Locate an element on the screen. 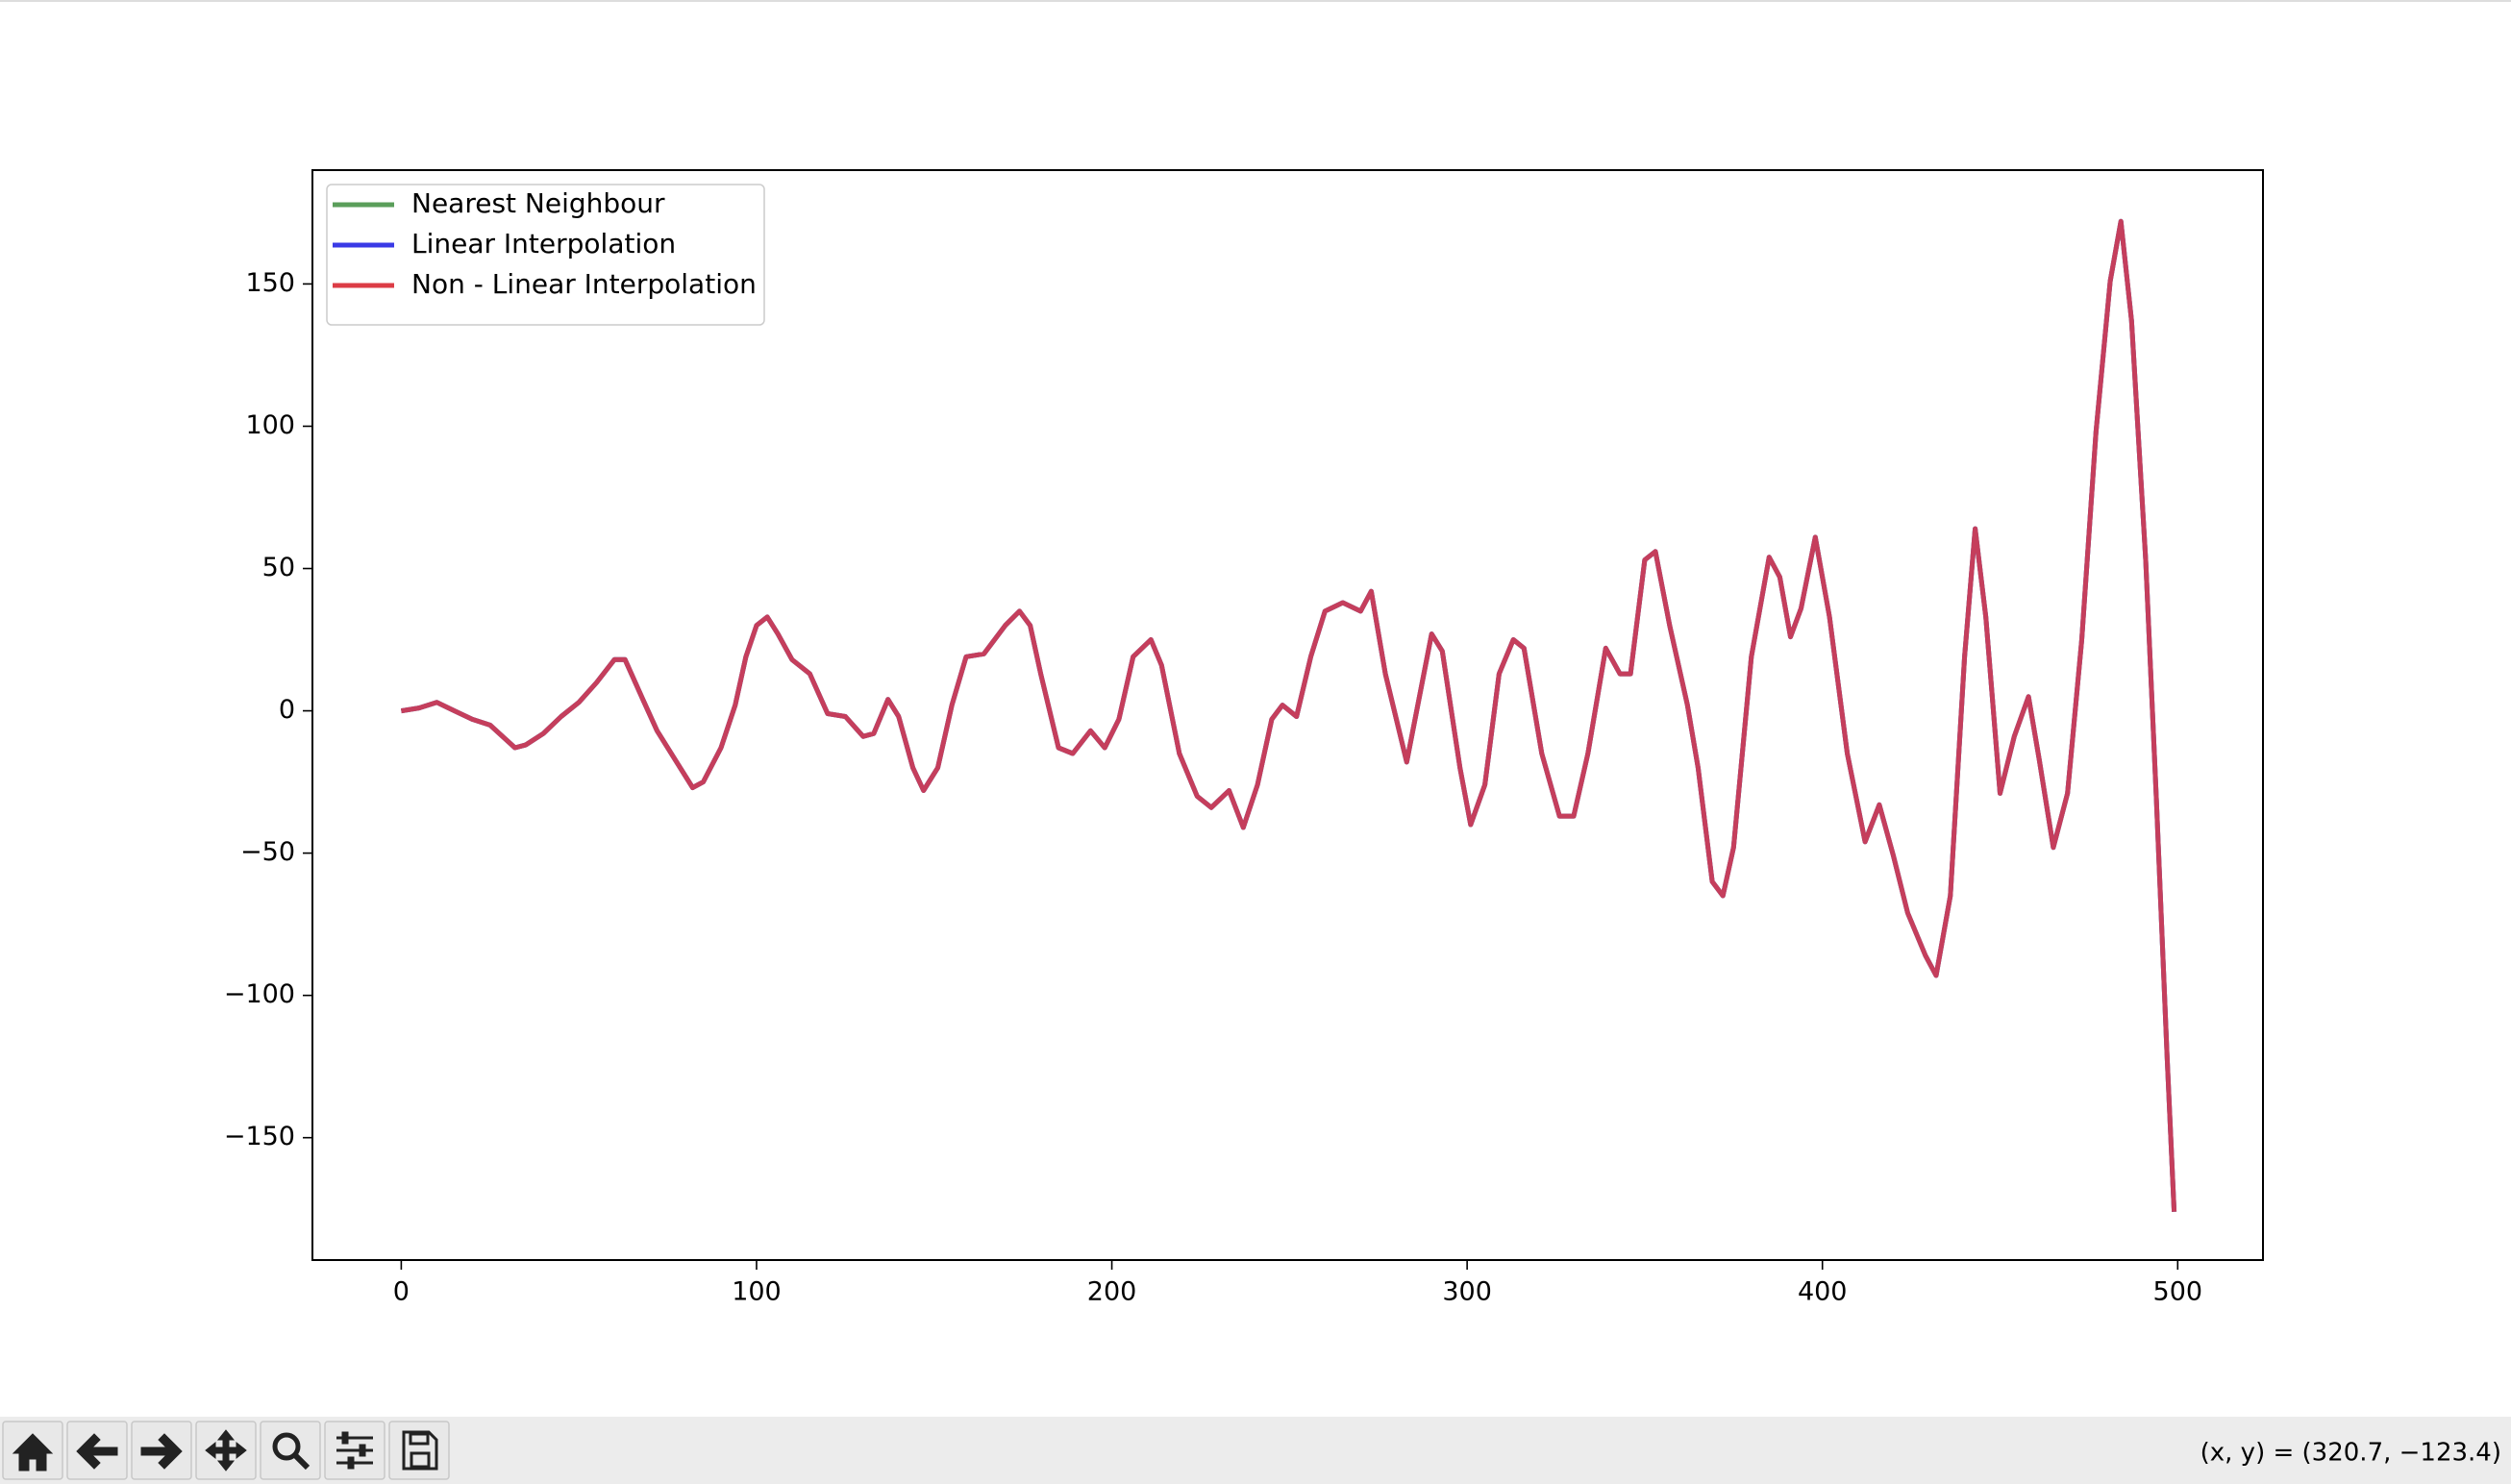 The height and width of the screenshot is (1484, 2511). legend-label: Non - Linear Interpolation is located at coordinates (584, 284).